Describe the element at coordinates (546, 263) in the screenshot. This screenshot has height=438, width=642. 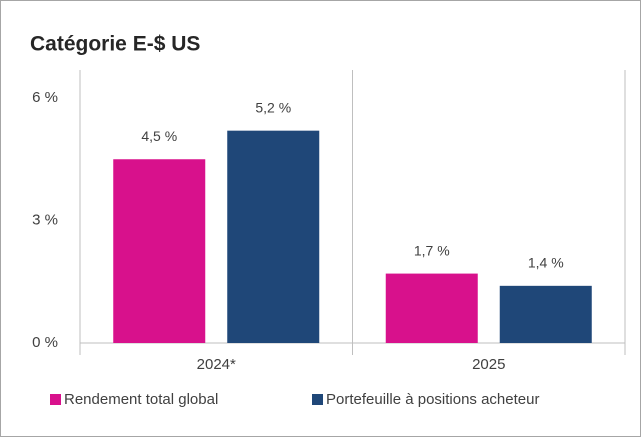
I see `value-label: 1,4 %` at that location.